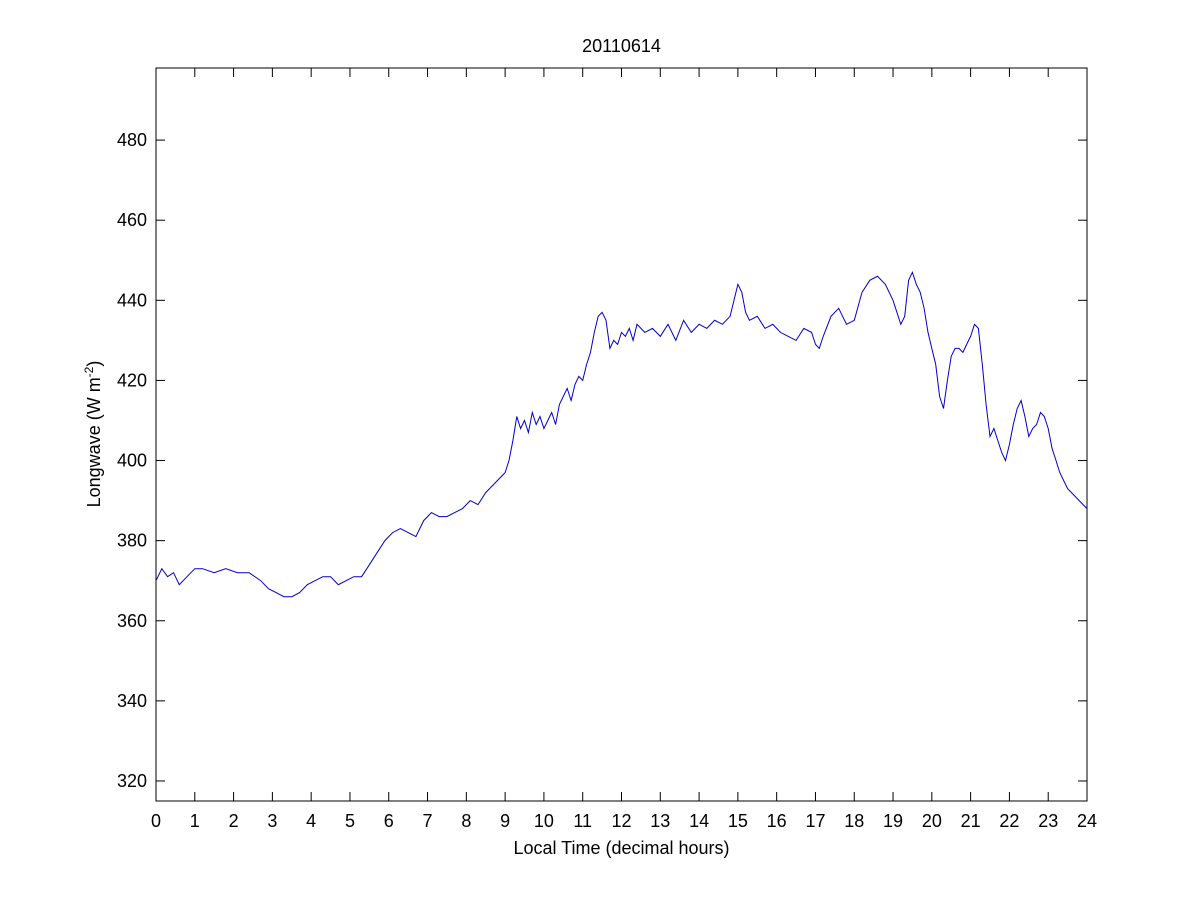 This screenshot has height=900, width=1201. Describe the element at coordinates (132, 621) in the screenshot. I see `y-tick-label: 360` at that location.